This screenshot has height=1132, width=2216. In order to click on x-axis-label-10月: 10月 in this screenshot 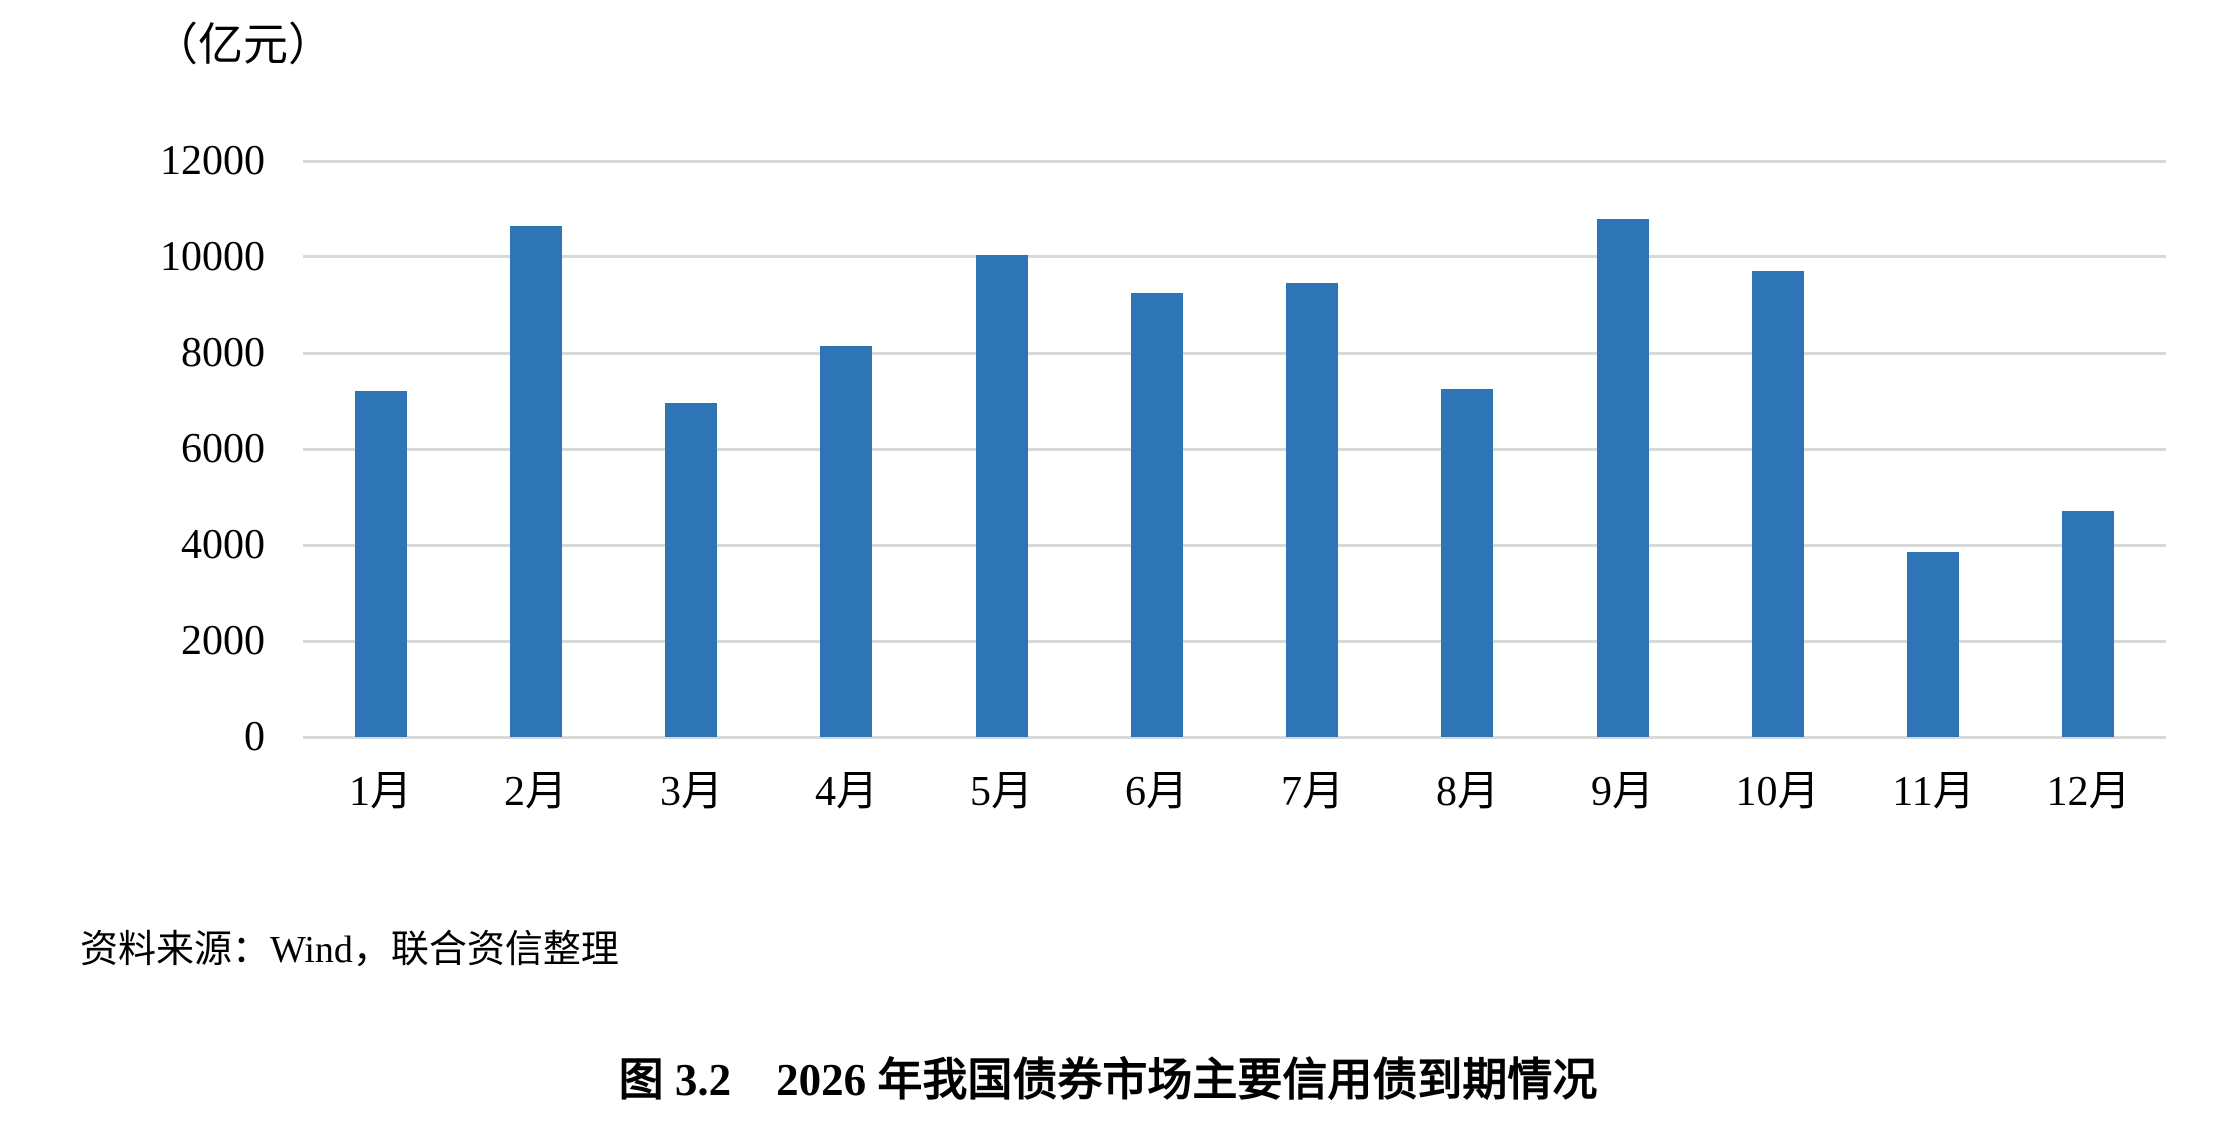, I will do `click(1777, 792)`.